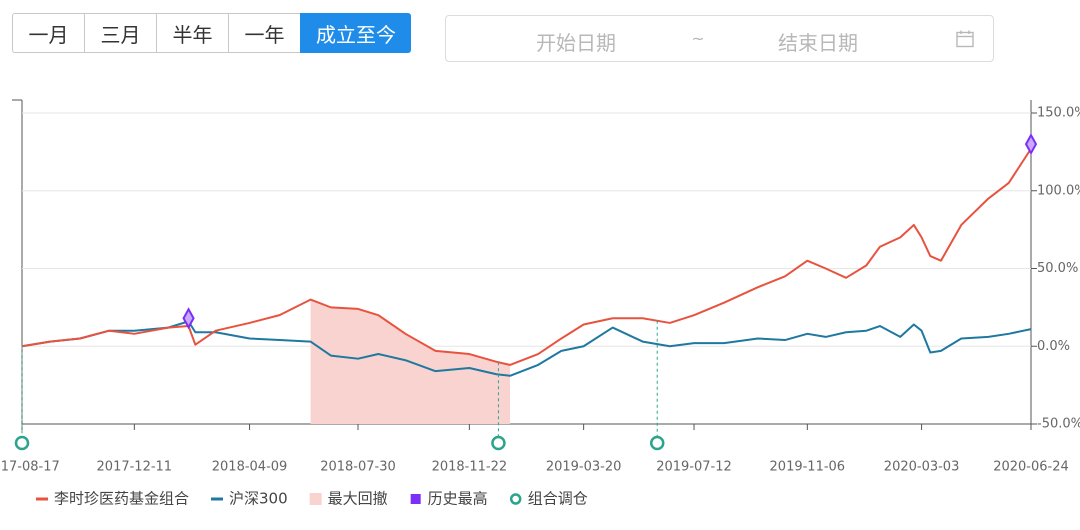  What do you see at coordinates (1057, 268) in the screenshot?
I see `y-tick-label: 50.0%` at bounding box center [1057, 268].